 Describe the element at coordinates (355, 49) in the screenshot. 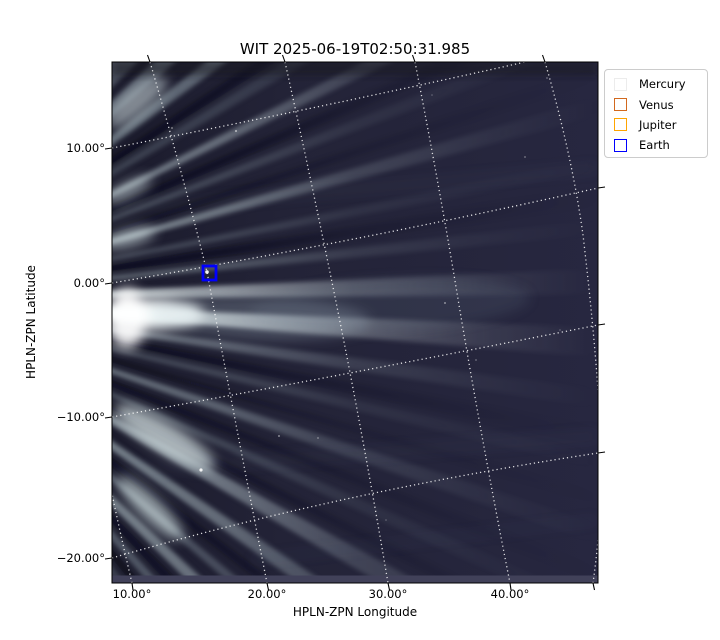

I see `plot-title: WIT 2025-06-19T02:50:31.985` at that location.